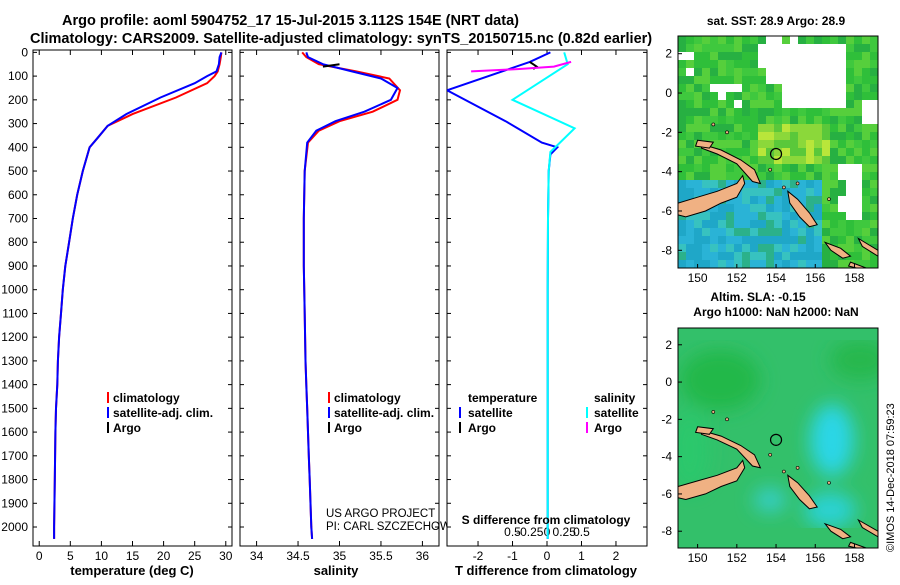  What do you see at coordinates (776, 278) in the screenshot?
I see `map-x-tick-label: 154` at bounding box center [776, 278].